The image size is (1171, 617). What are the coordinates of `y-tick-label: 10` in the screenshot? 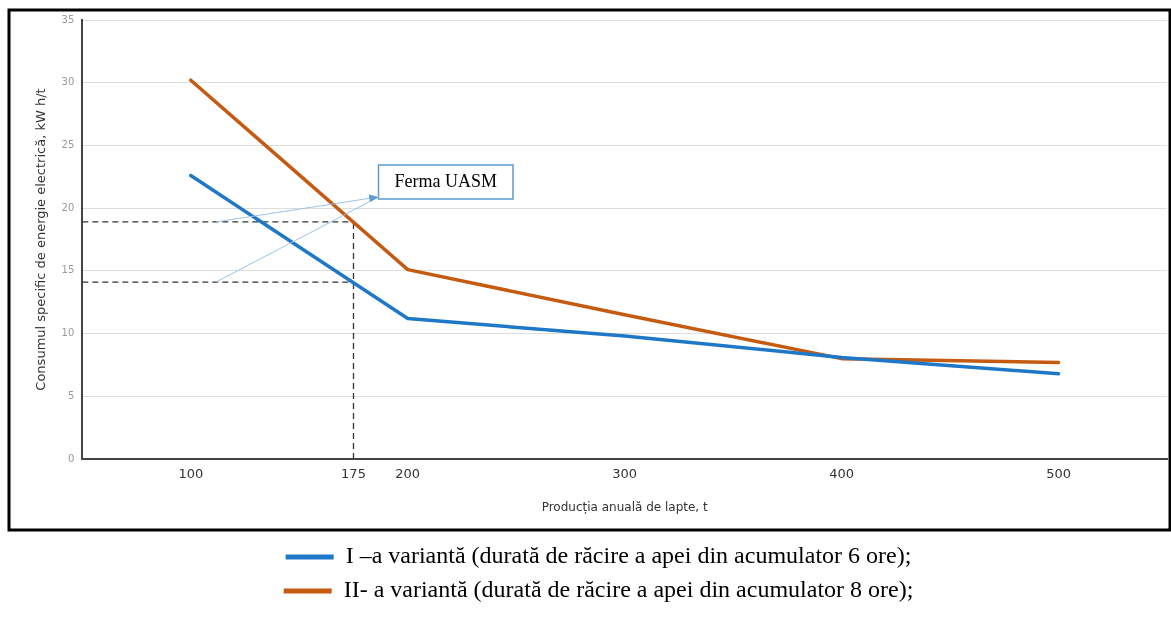 It's located at (68, 333).